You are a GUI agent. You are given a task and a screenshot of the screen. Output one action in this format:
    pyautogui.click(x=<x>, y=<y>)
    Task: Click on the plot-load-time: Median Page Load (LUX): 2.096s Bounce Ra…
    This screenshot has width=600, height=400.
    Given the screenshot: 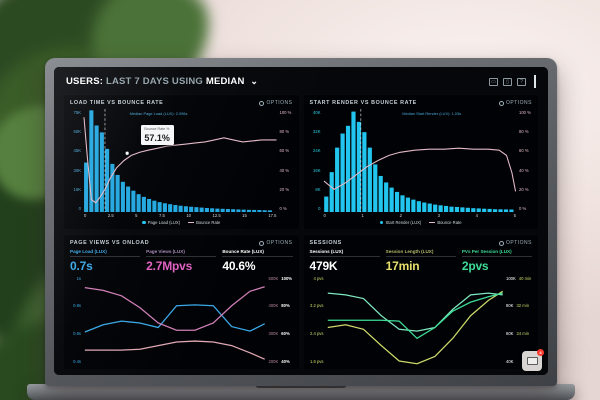 What is the action you would take?
    pyautogui.click(x=180, y=160)
    